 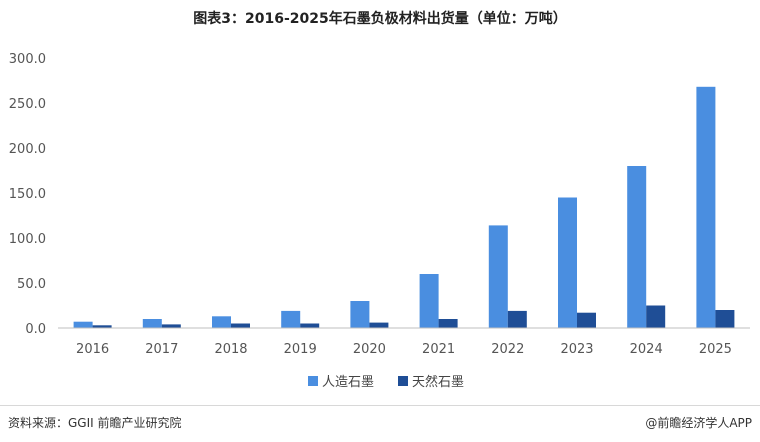 What do you see at coordinates (715, 349) in the screenshot?
I see `x-tick-label: 2025` at bounding box center [715, 349].